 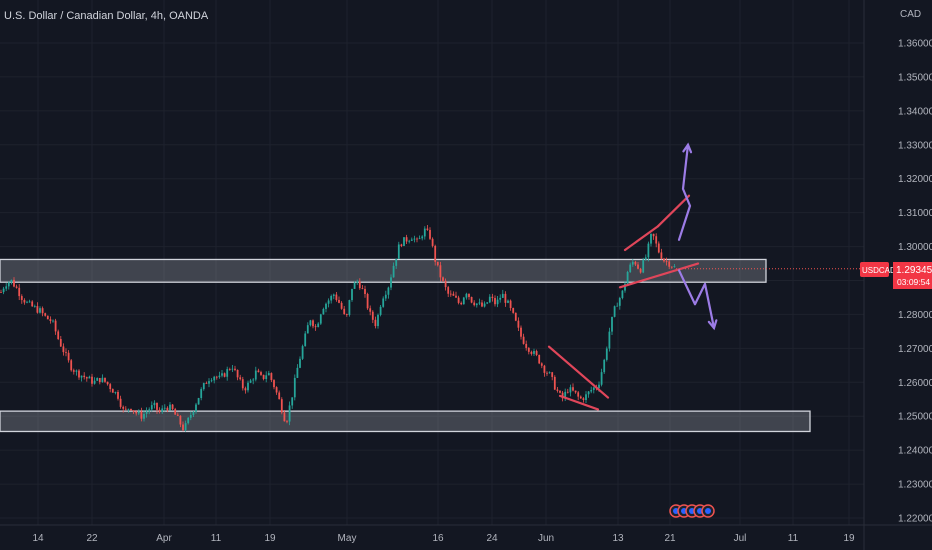 I want to click on trend-line, so click(x=579, y=402).